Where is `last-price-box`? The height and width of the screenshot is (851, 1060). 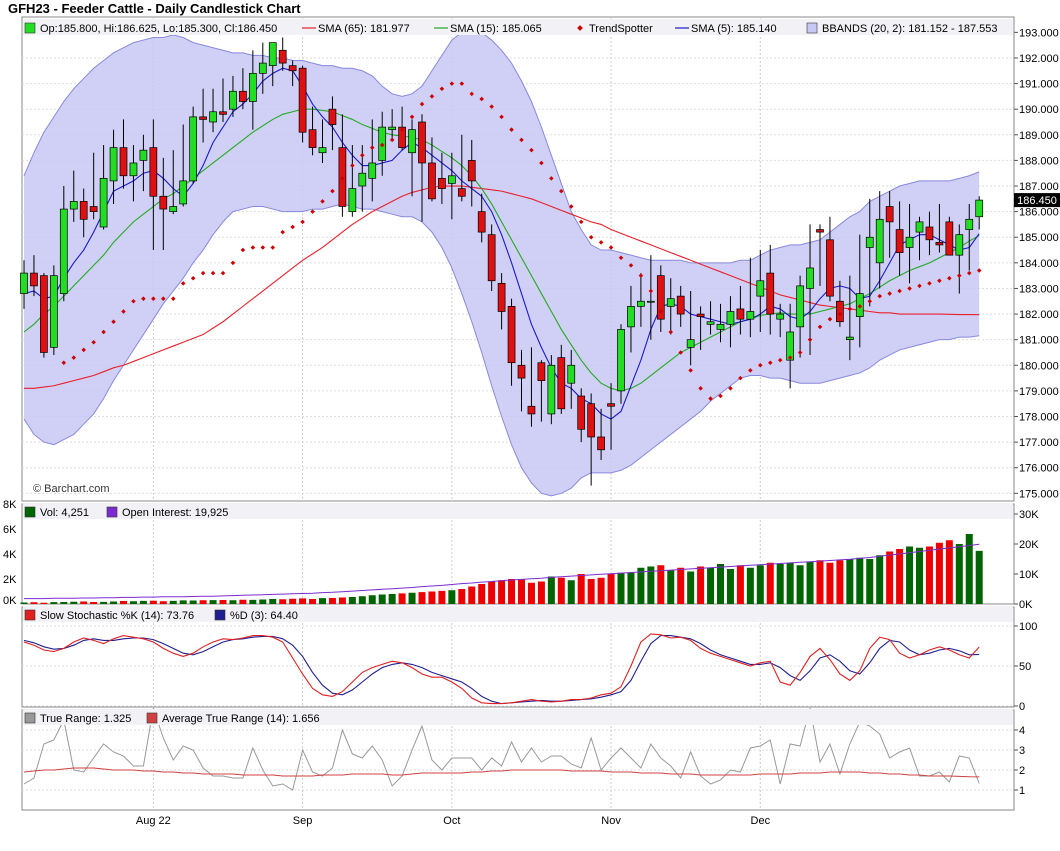
last-price-box is located at coordinates (1037, 200).